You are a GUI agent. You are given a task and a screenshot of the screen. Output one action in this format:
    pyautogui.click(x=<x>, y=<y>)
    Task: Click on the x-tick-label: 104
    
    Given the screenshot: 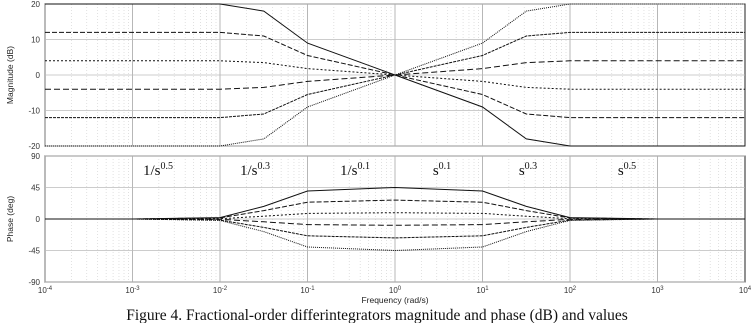 What is the action you would take?
    pyautogui.click(x=745, y=290)
    